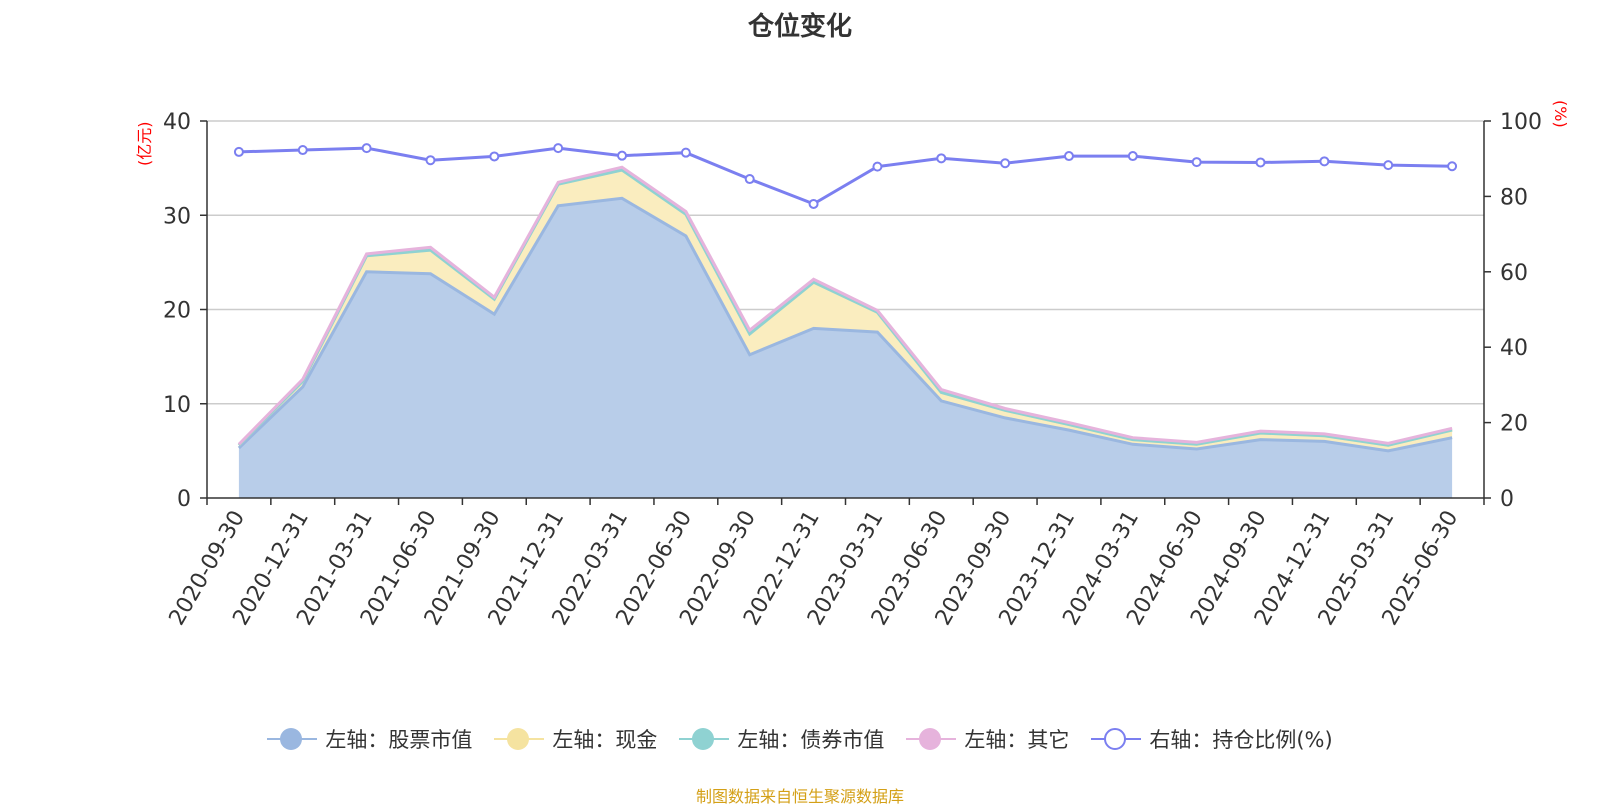 This screenshot has width=1600, height=807. What do you see at coordinates (177, 122) in the screenshot?
I see `y-tick-label: 40` at bounding box center [177, 122].